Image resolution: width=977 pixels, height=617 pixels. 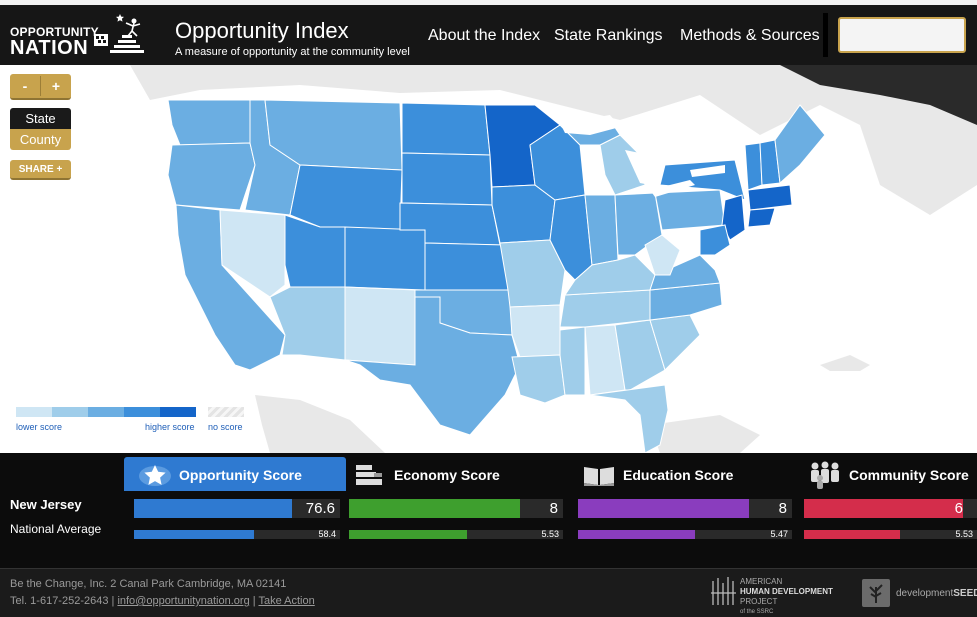 I want to click on state-washington, so click(x=209, y=122).